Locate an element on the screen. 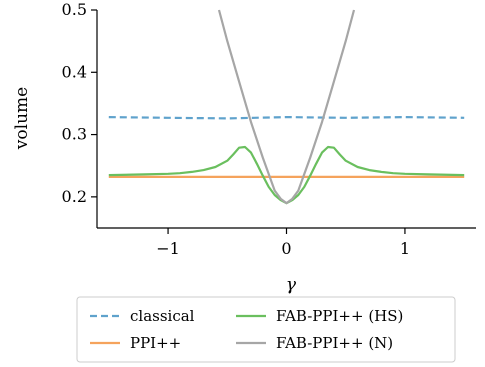 This screenshot has height=367, width=485. x-ticks: −1 0 1 is located at coordinates (283, 243).